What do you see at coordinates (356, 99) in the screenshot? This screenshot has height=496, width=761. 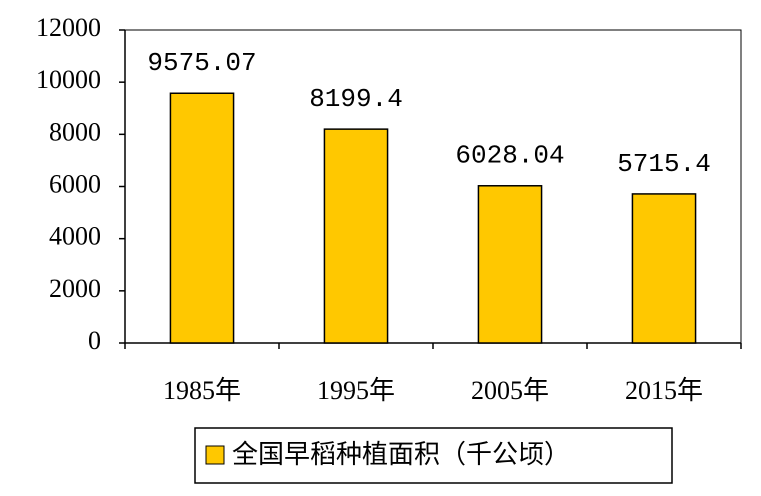 I see `data-label: 8199.4` at bounding box center [356, 99].